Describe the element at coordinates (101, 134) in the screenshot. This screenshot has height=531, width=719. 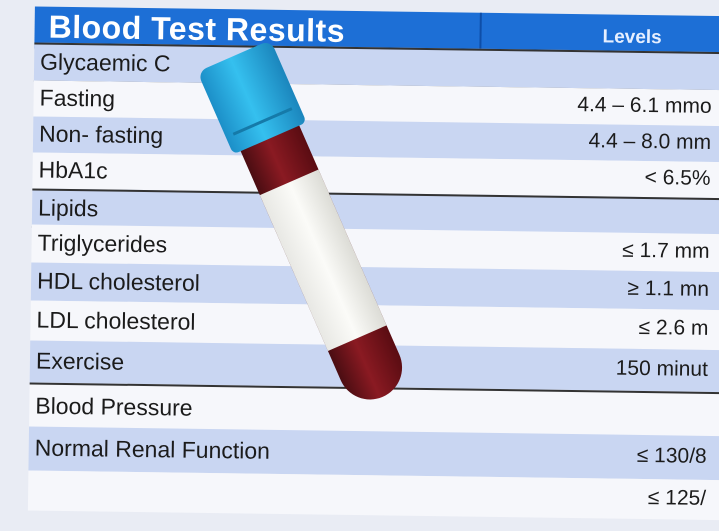
I see `row-label: Non- fasting` at that location.